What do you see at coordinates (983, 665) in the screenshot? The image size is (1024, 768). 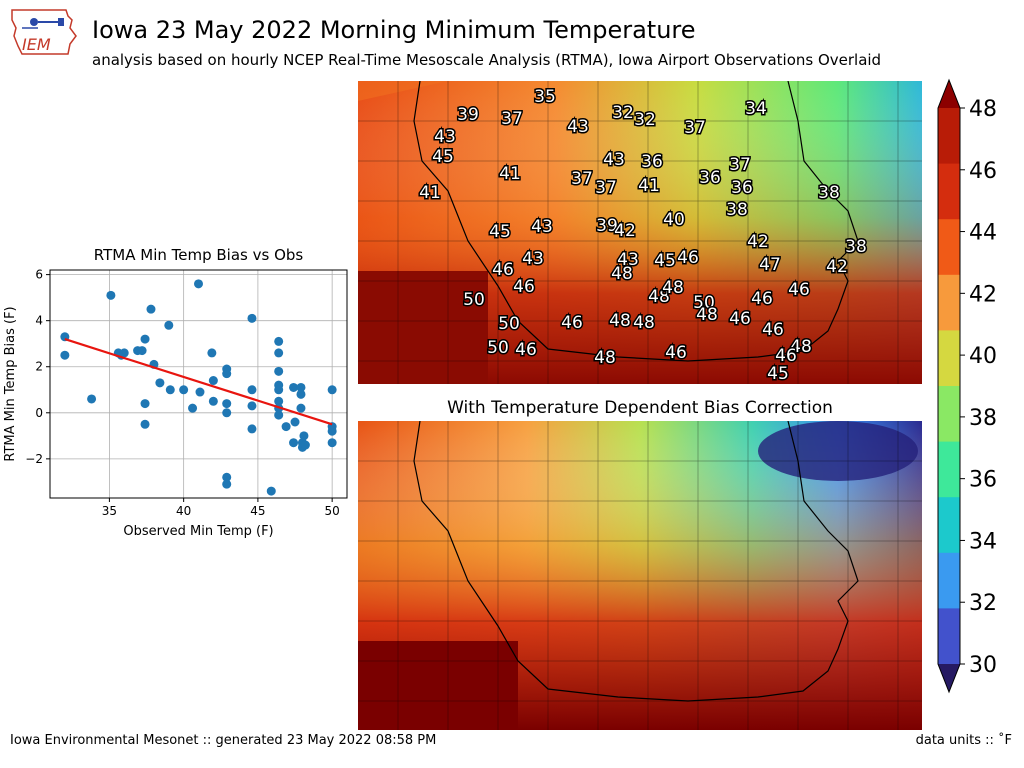 I see `colorbar-tick-label: 30` at bounding box center [983, 665].